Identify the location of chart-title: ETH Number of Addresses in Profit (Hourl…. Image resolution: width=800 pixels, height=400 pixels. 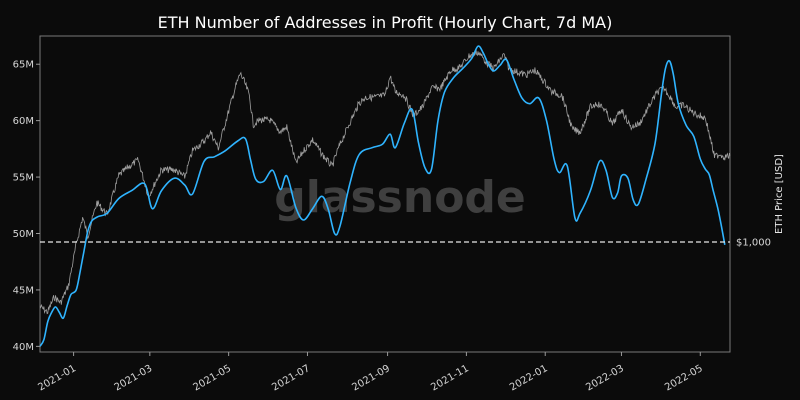
(385, 22).